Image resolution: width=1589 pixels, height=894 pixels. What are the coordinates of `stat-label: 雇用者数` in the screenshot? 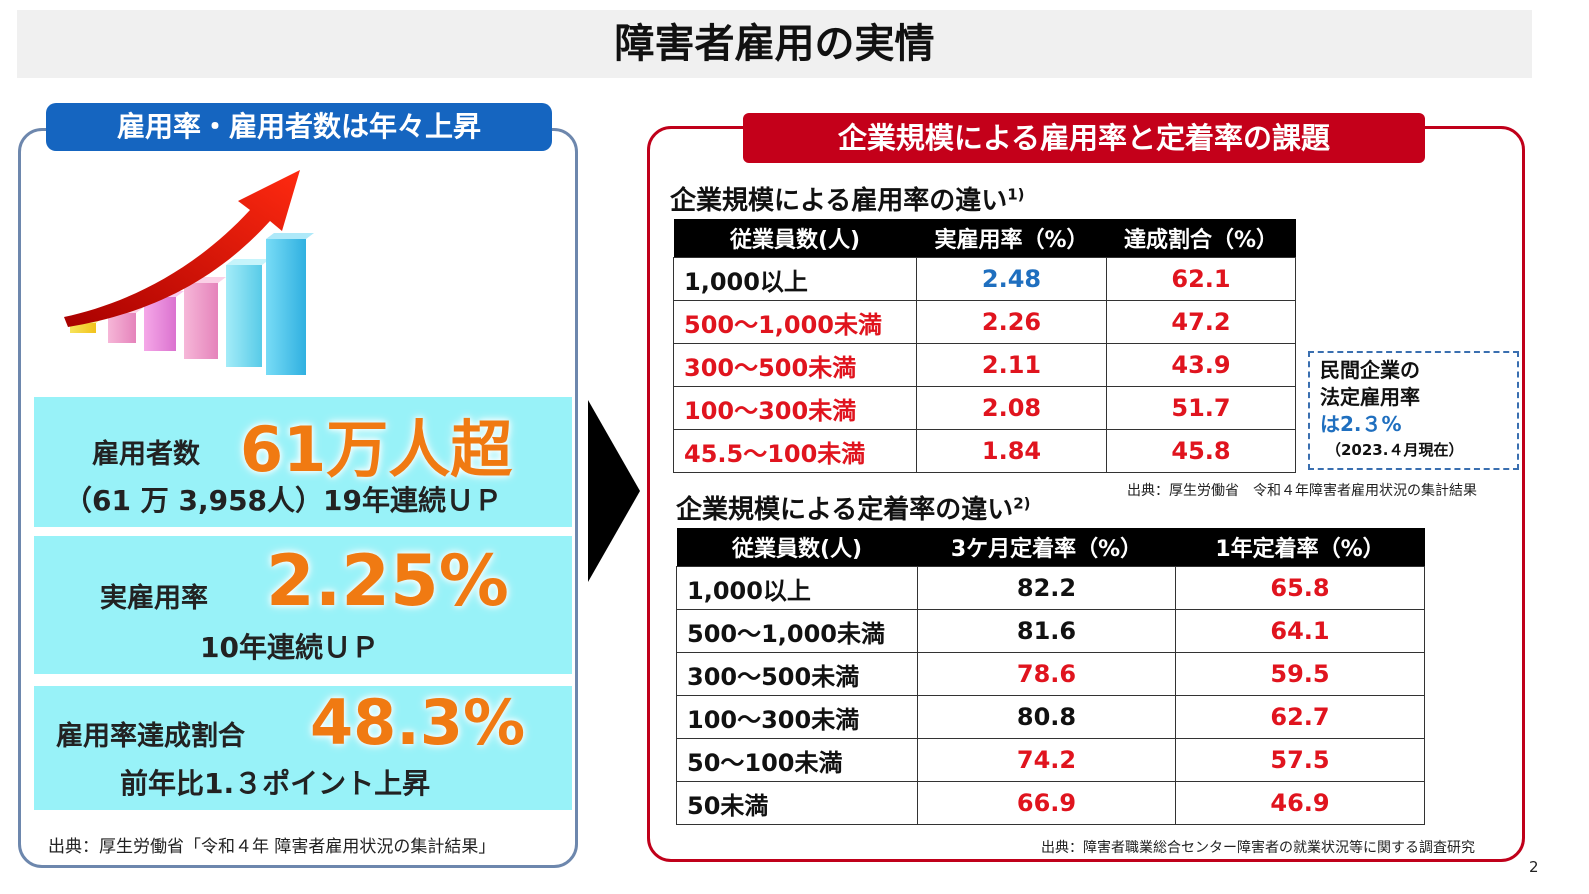 It's located at (146, 454).